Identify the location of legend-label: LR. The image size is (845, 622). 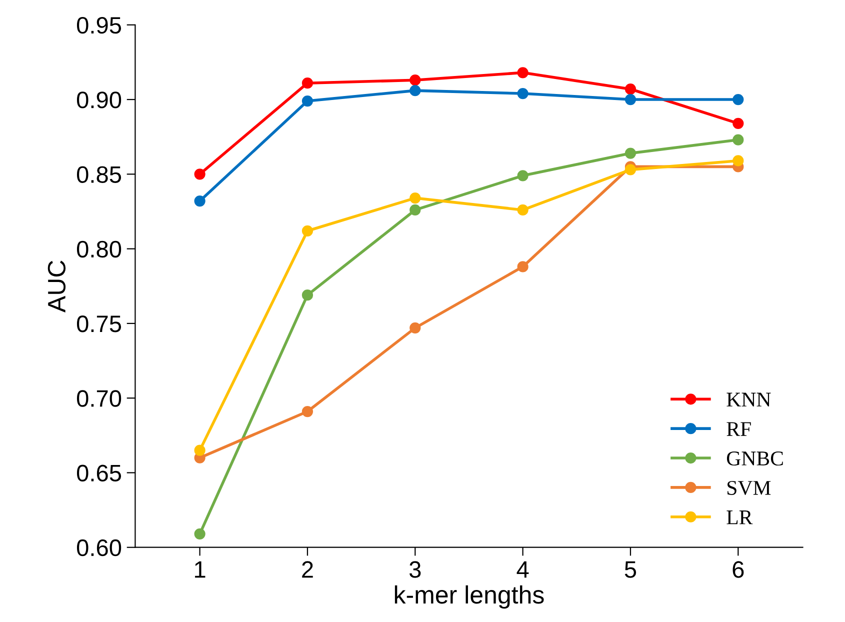
(739, 517).